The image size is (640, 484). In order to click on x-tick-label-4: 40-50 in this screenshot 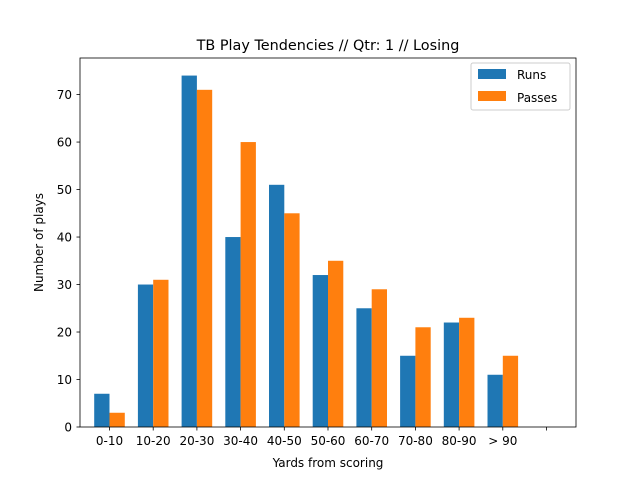, I will do `click(284, 441)`.